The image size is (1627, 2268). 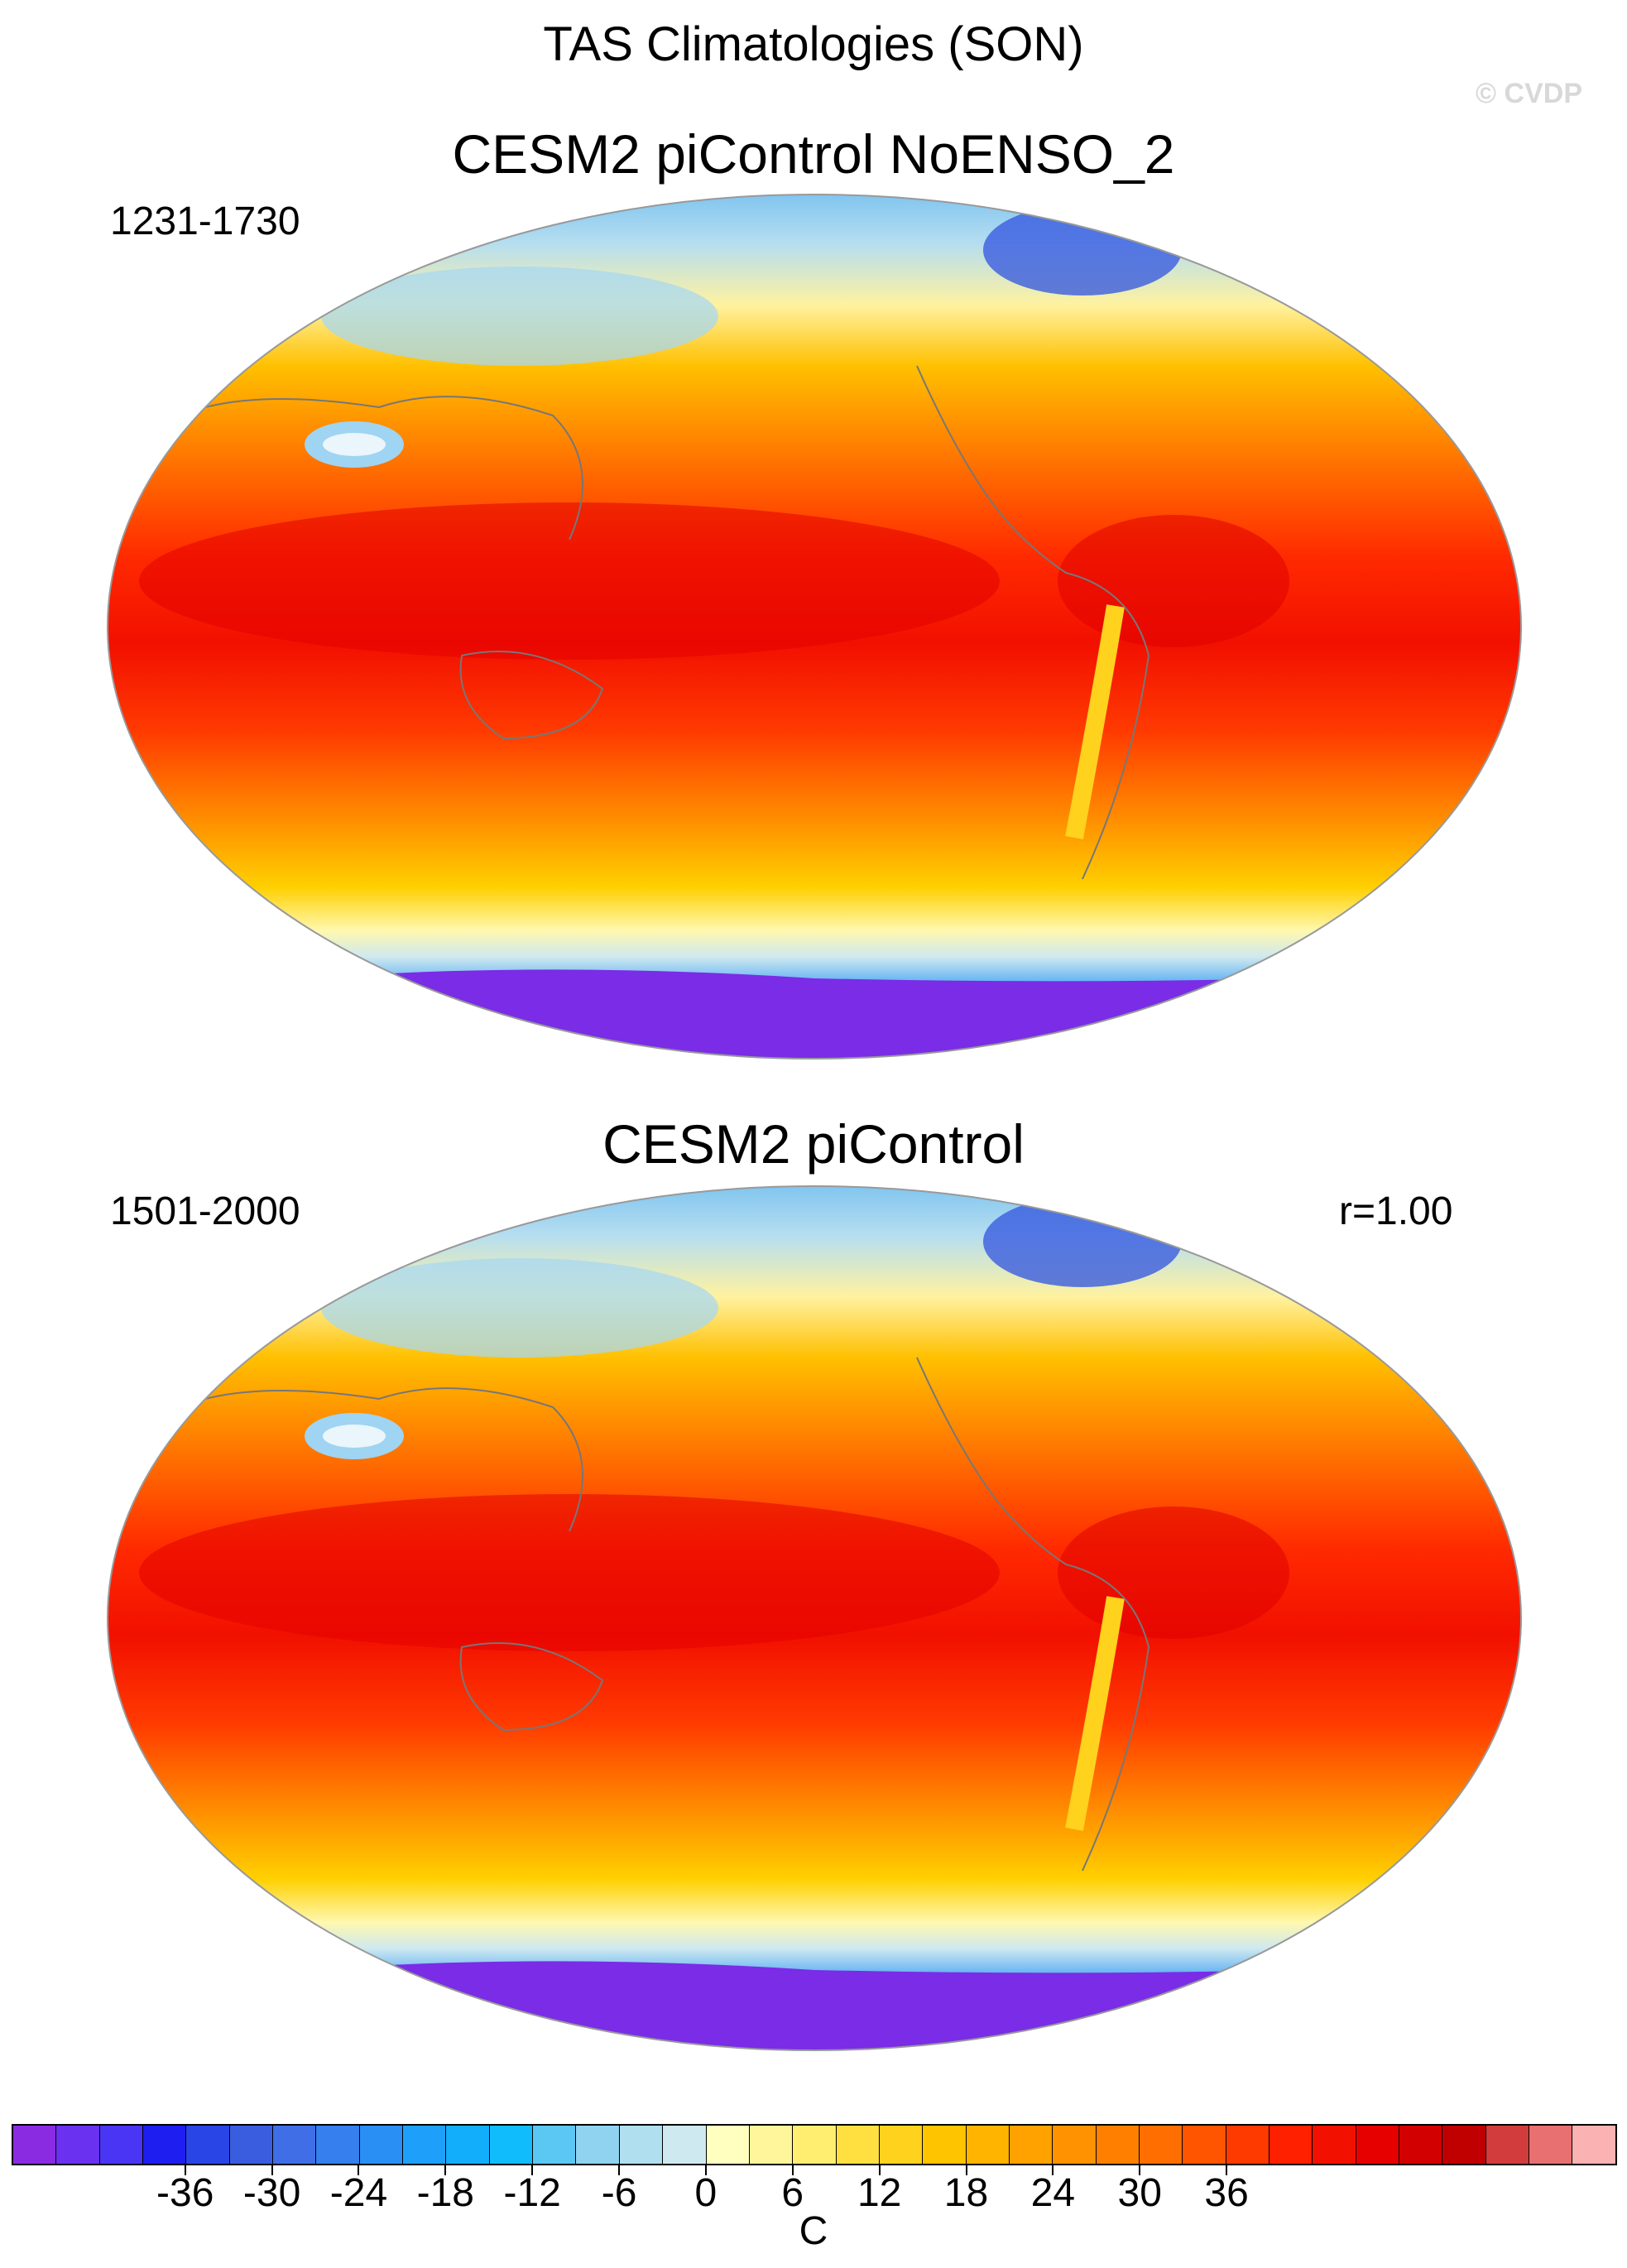 What do you see at coordinates (1529, 94) in the screenshot?
I see `credit-watermark: © CVDP` at bounding box center [1529, 94].